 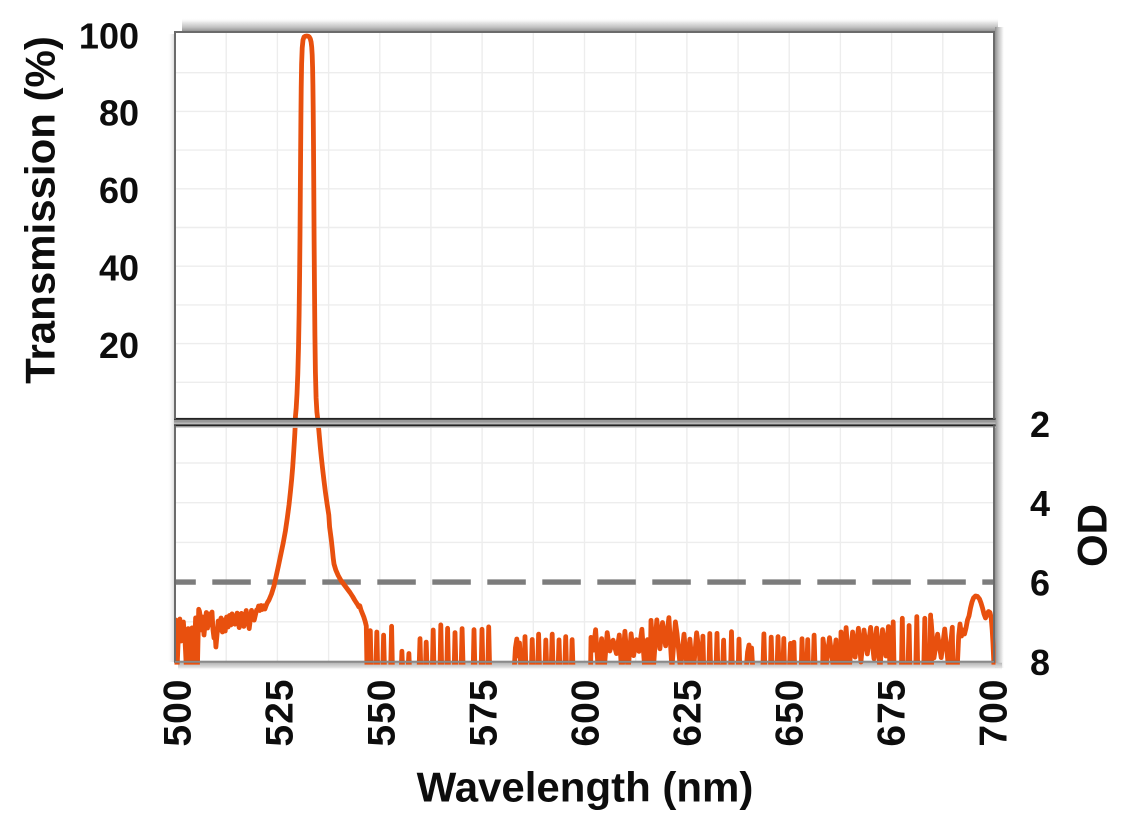 I want to click on svg-text: 625, so click(x=688, y=713).